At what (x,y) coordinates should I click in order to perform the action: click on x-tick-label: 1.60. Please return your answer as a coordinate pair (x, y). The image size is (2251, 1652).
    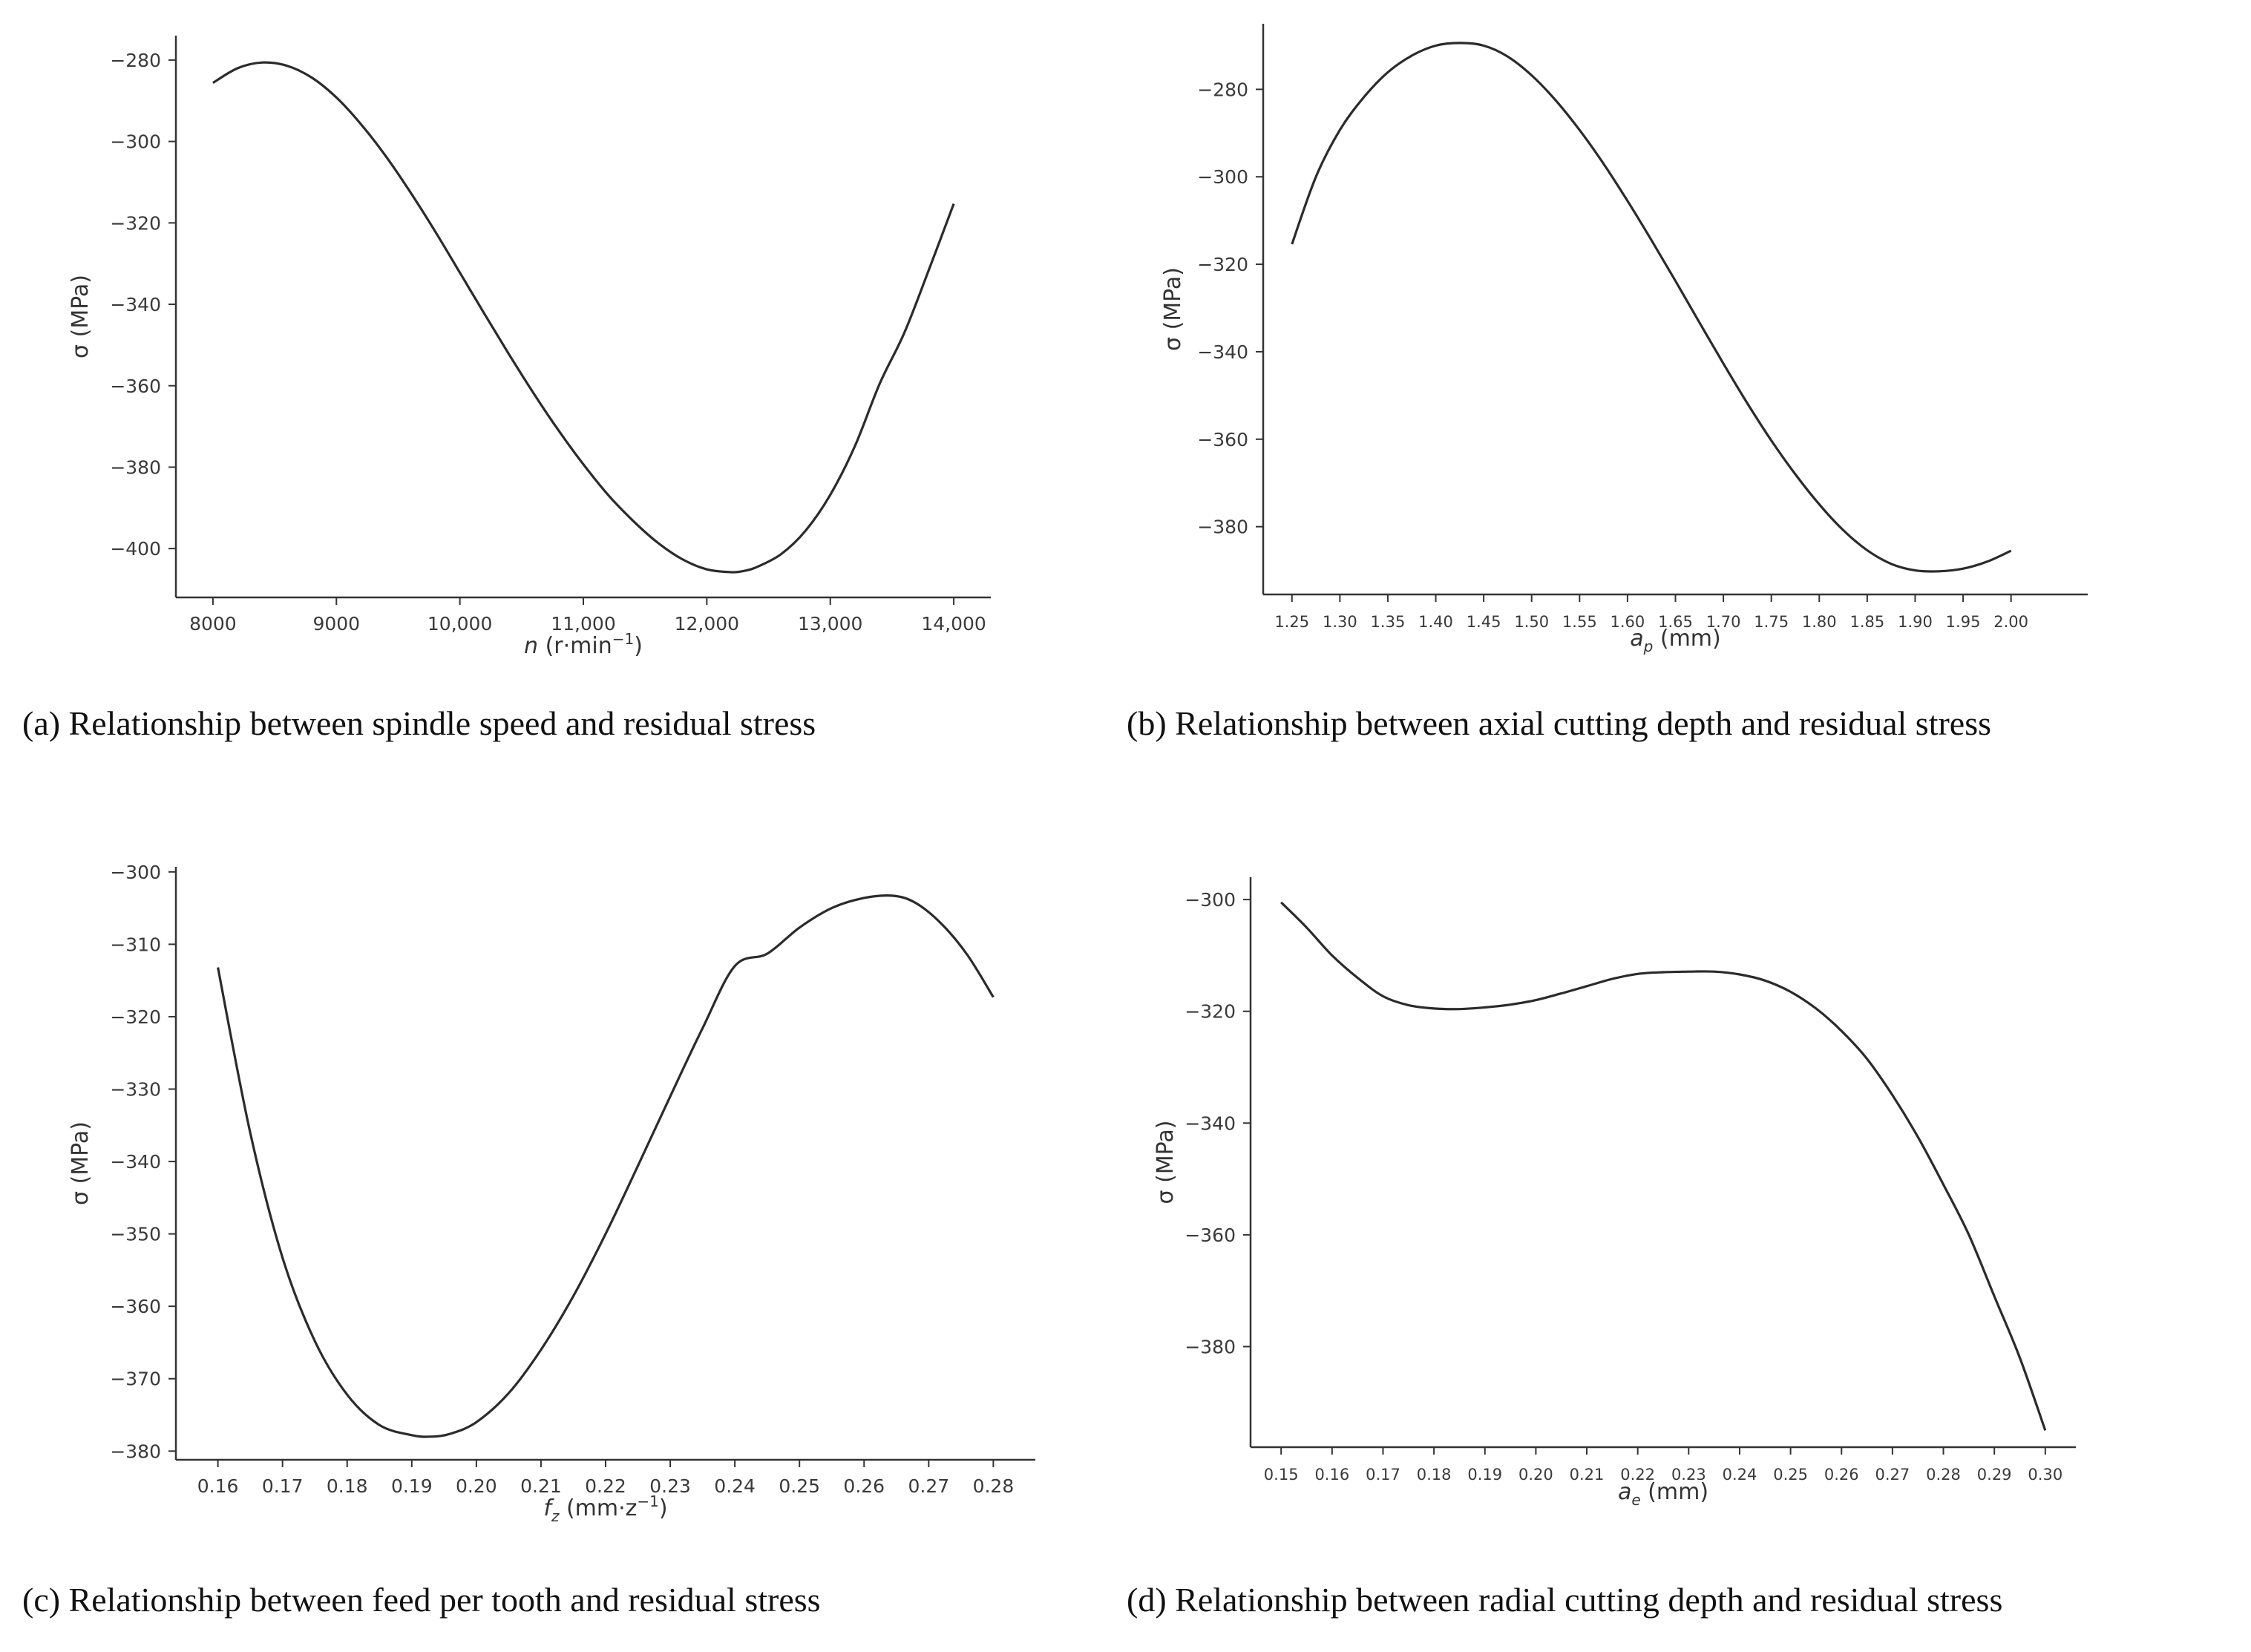
    Looking at the image, I should click on (1628, 622).